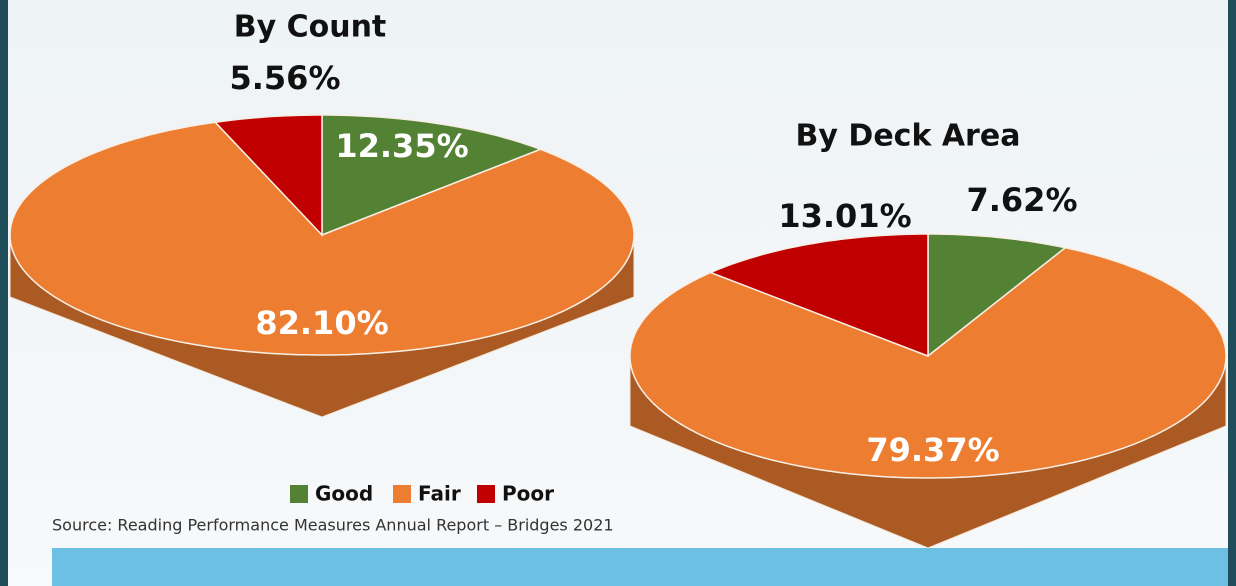 This screenshot has width=1236, height=586. I want to click on legend-label: Good, so click(344, 494).